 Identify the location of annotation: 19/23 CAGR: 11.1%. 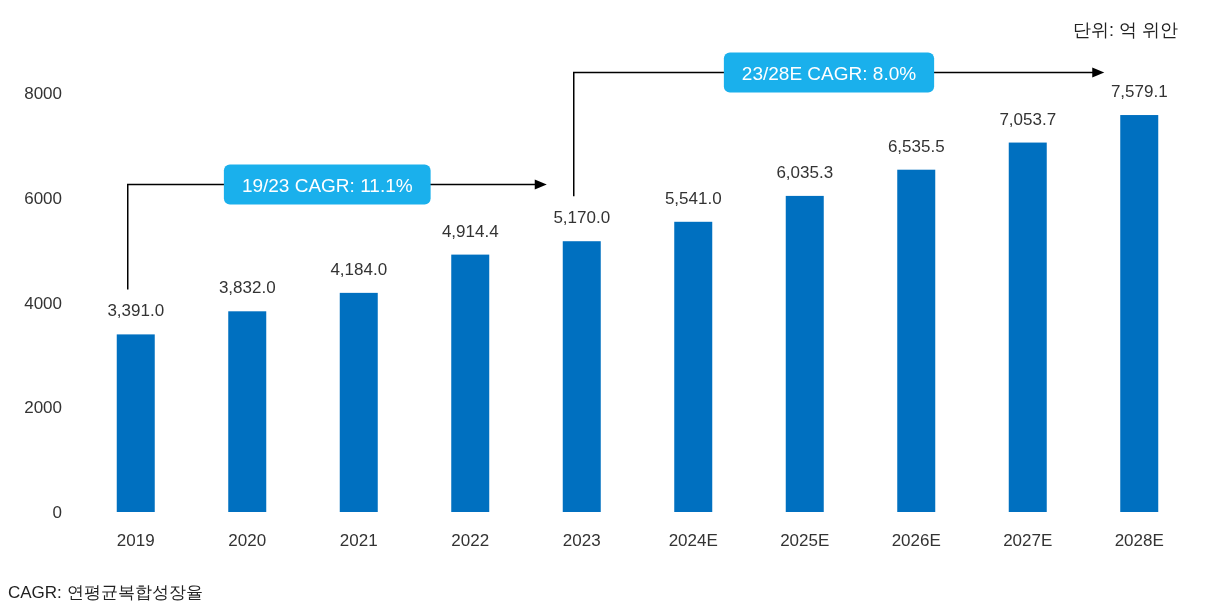
(327, 185).